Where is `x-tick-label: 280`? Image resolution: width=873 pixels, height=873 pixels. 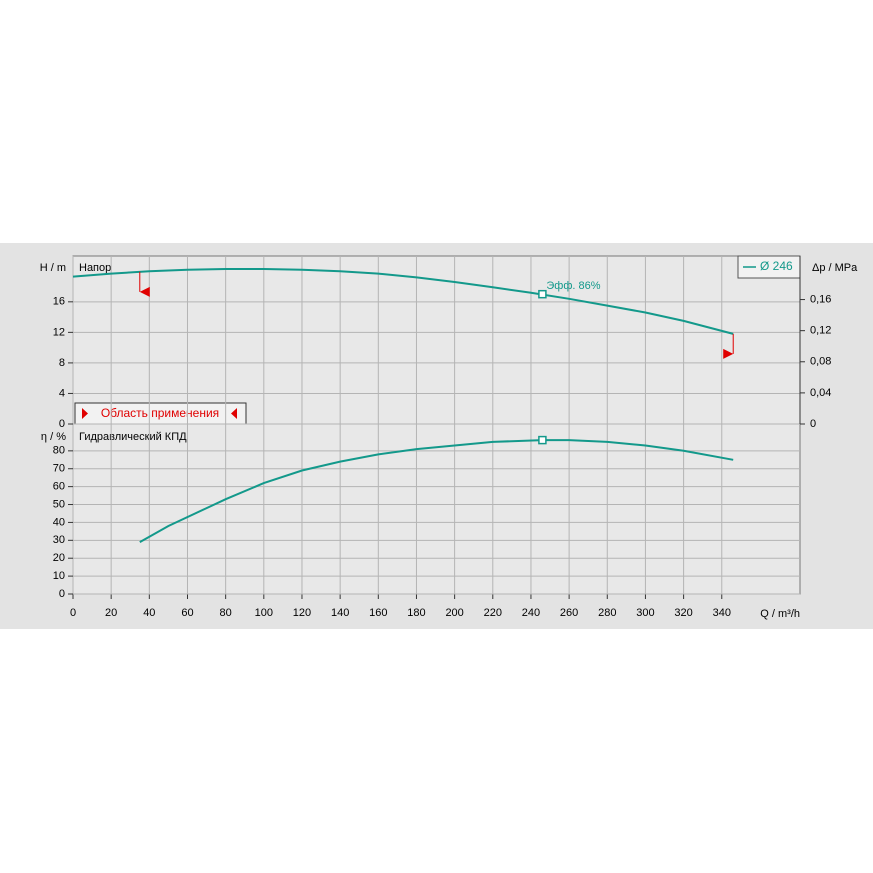
x-tick-label: 280 is located at coordinates (607, 613).